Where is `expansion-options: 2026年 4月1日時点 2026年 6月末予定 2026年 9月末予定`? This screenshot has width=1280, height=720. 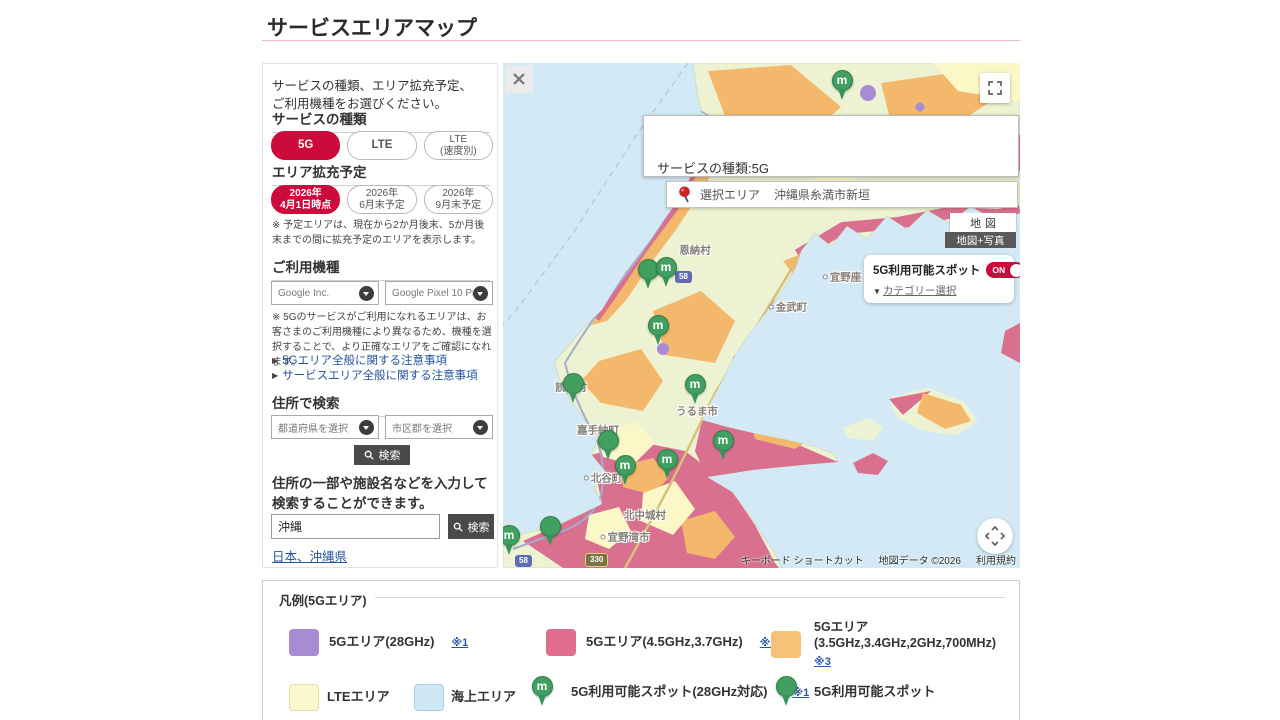
expansion-options: 2026年 4月1日時点 2026年 6月末予定 2026年 9月末予定 is located at coordinates (382, 199).